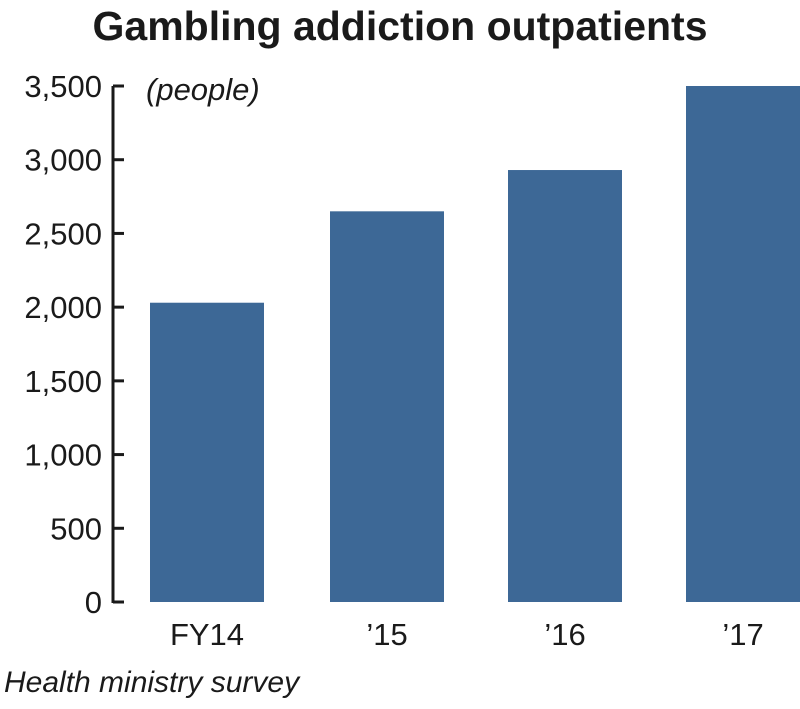 This screenshot has height=709, width=800. What do you see at coordinates (207, 634) in the screenshot?
I see `x-tick-label: FY14` at bounding box center [207, 634].